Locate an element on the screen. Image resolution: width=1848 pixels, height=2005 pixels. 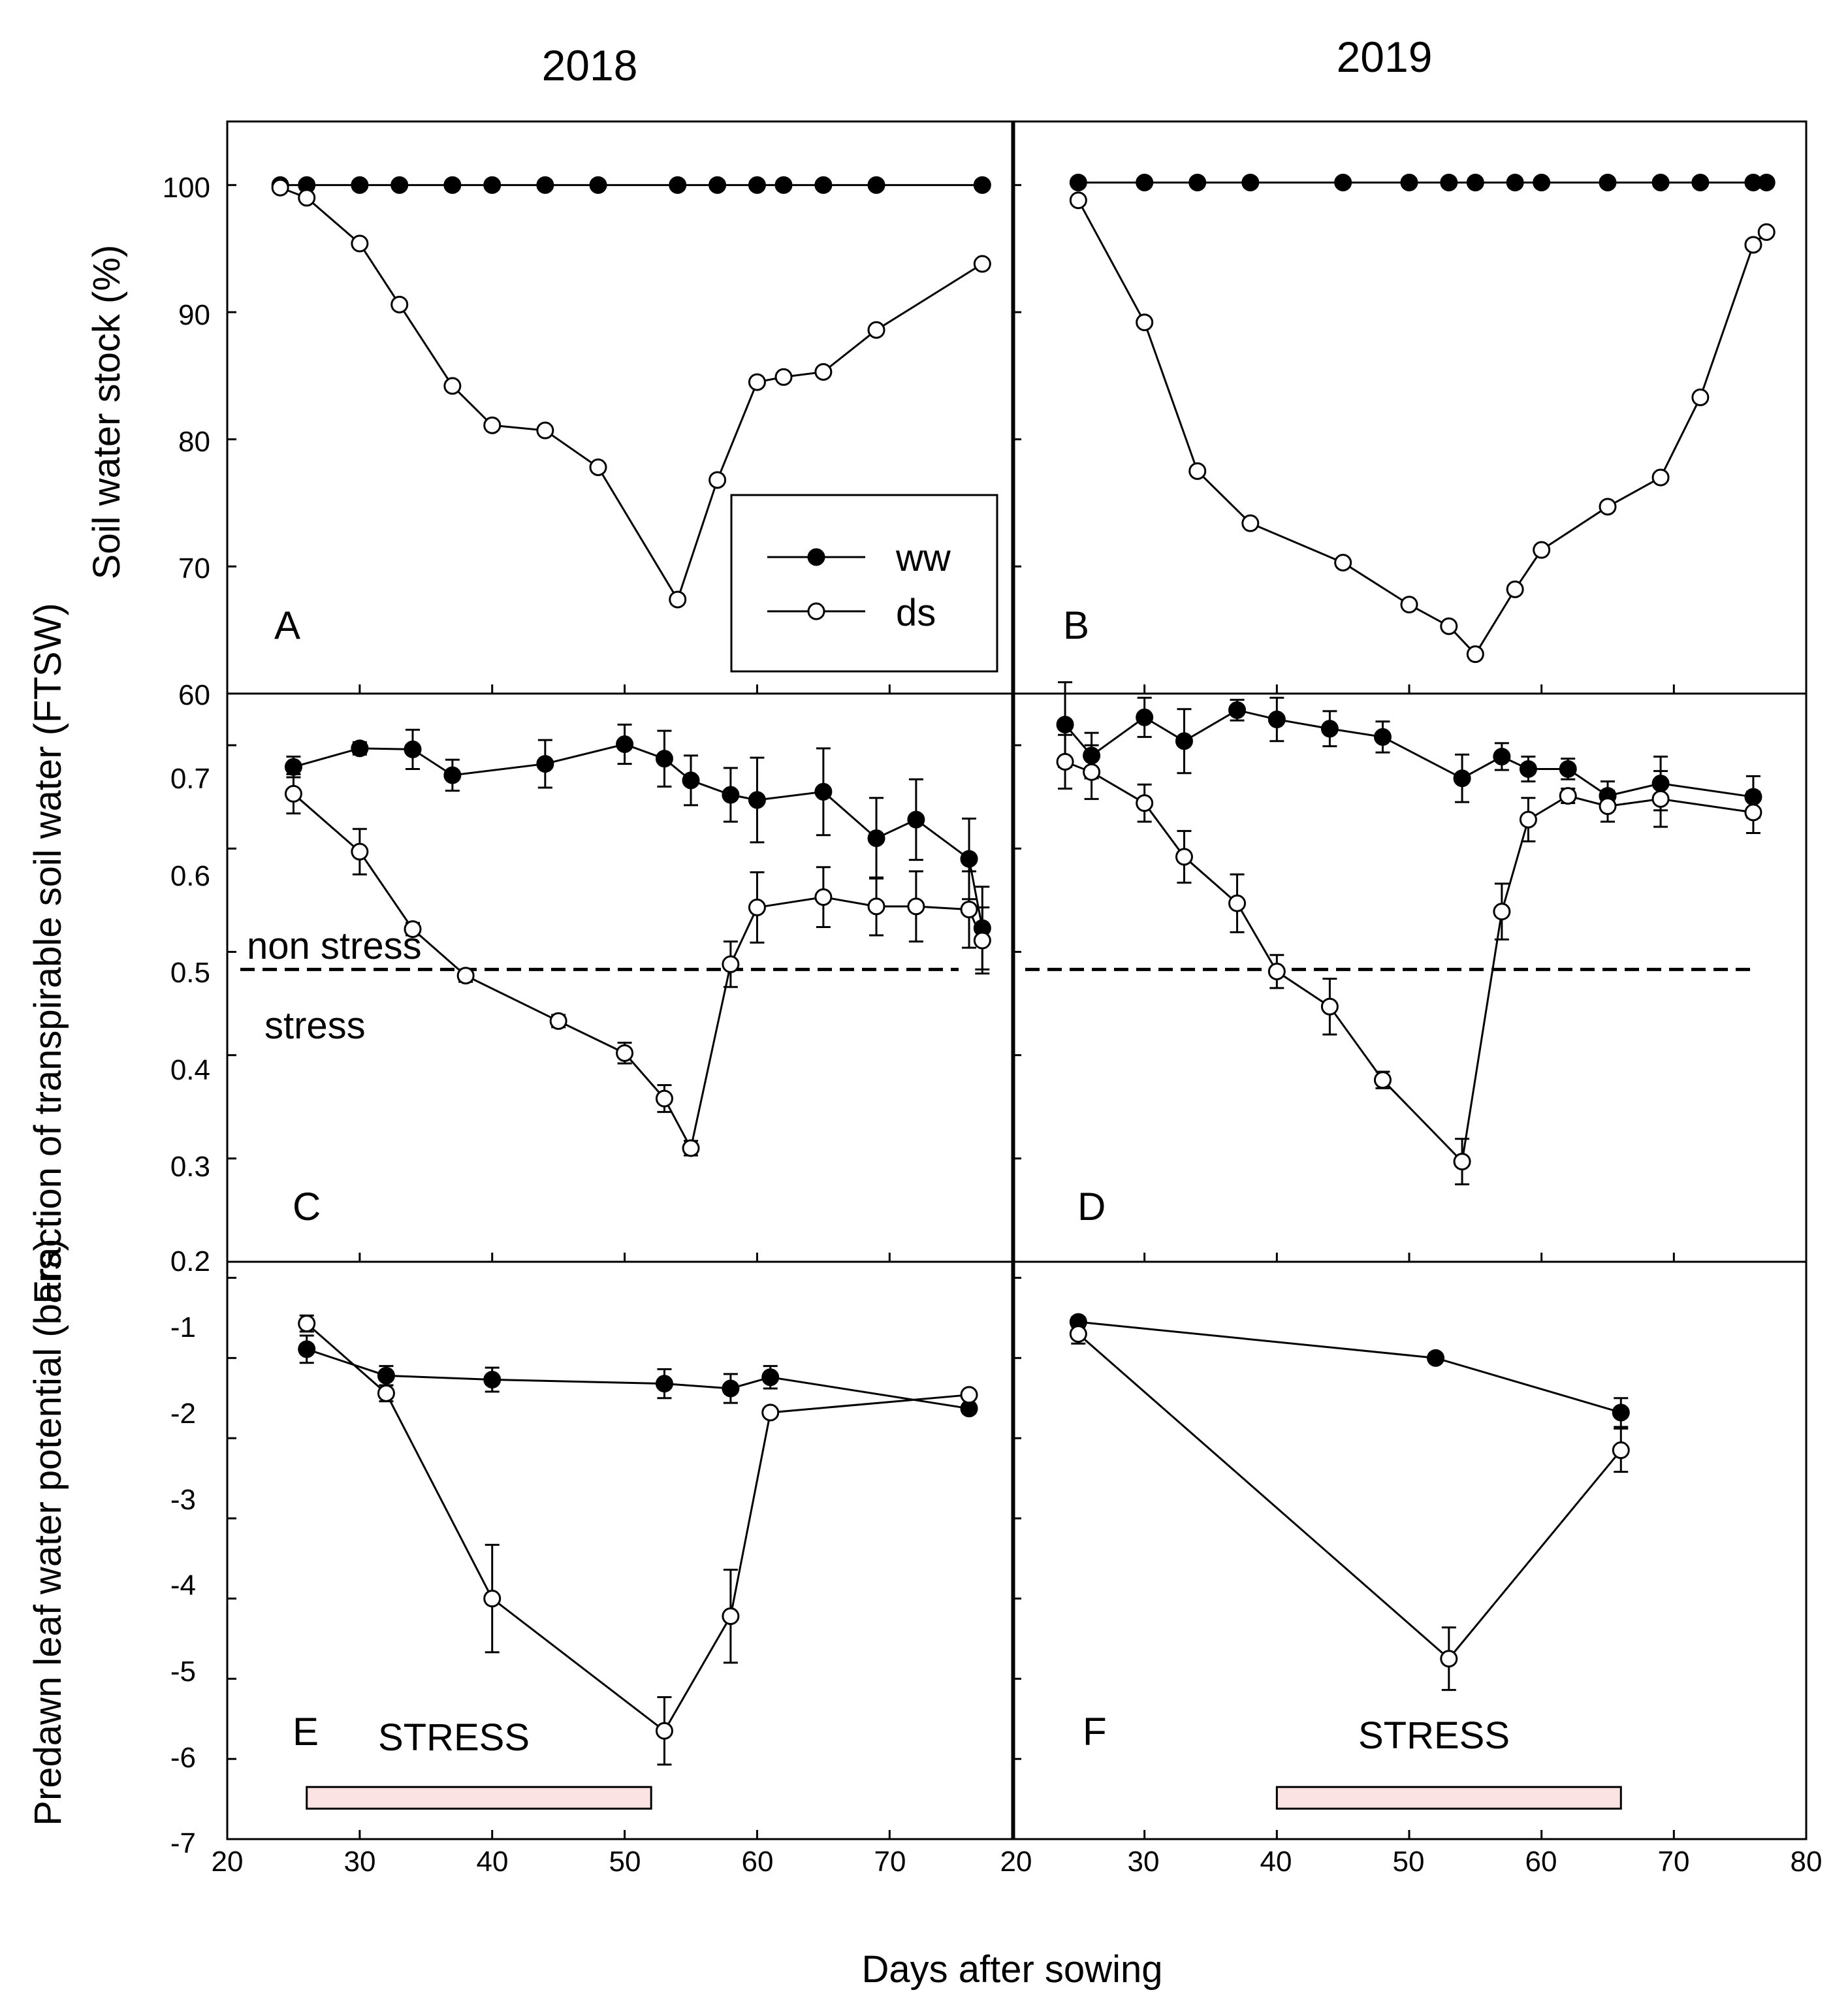
y-tick-label: -7 is located at coordinates (183, 1843).